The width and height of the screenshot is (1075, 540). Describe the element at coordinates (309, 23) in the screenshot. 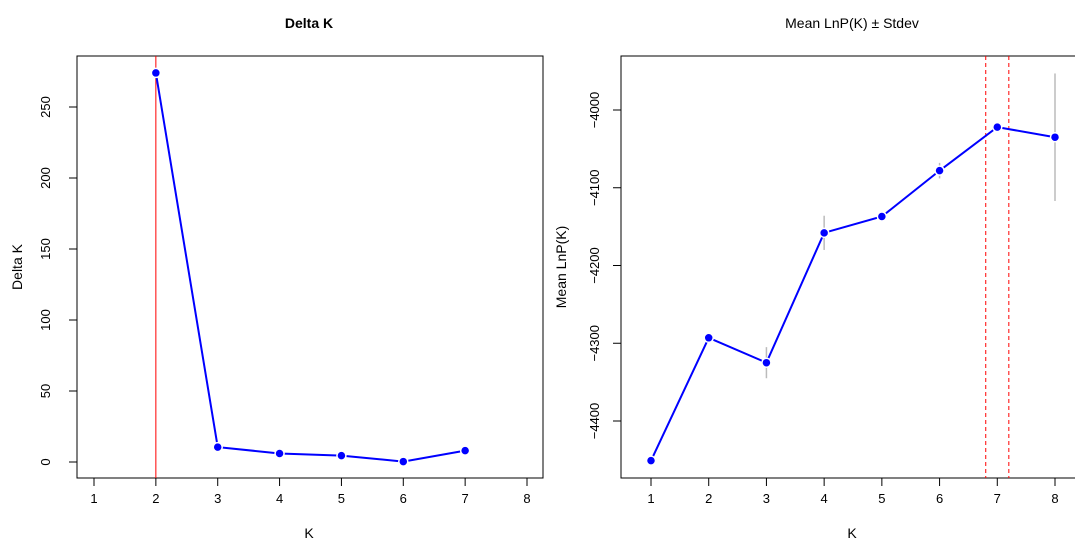

I see `chart-title: Delta K` at that location.